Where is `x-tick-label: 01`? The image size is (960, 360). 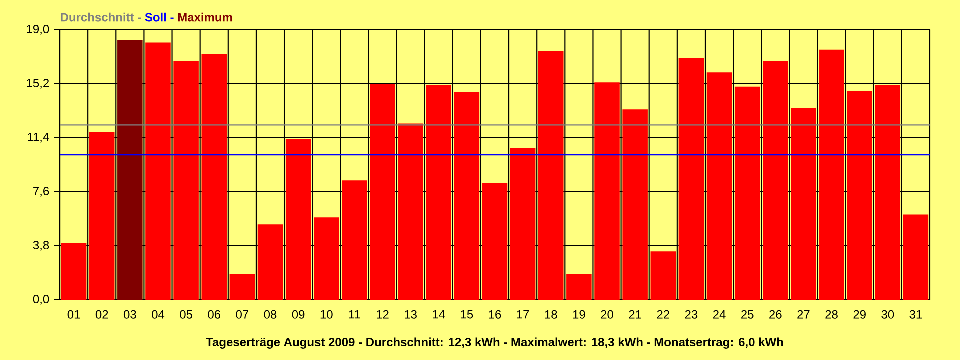 x-tick-label: 01 is located at coordinates (74, 314).